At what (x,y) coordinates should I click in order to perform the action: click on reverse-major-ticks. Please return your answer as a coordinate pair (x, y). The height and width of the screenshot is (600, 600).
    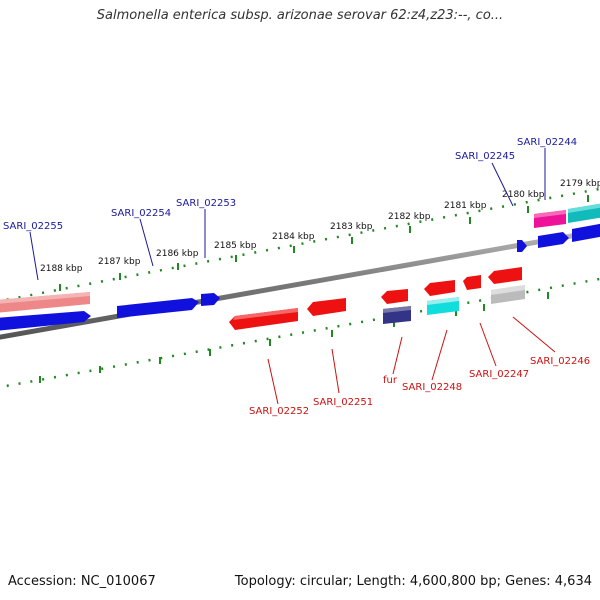
    Looking at the image, I should click on (294, 337).